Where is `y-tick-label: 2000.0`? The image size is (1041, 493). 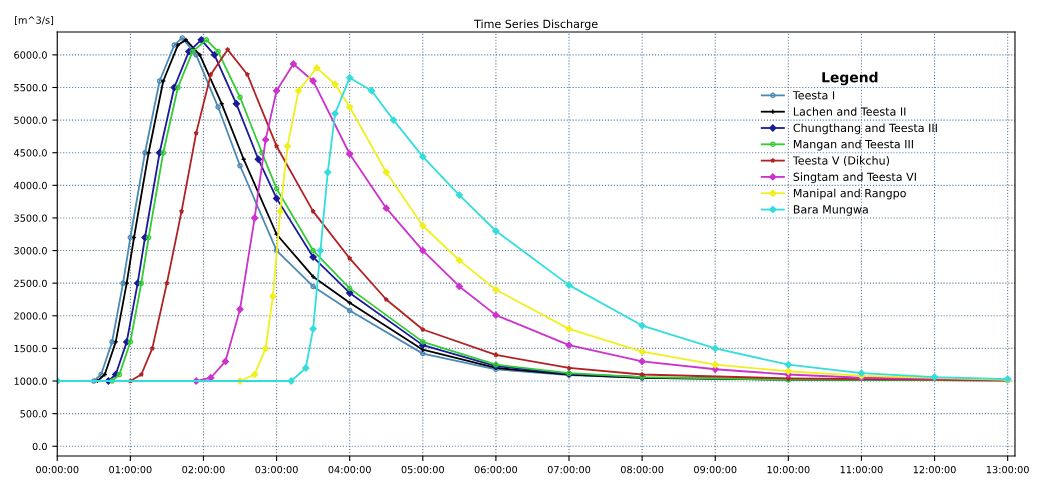
y-tick-label: 2000.0 is located at coordinates (30, 316).